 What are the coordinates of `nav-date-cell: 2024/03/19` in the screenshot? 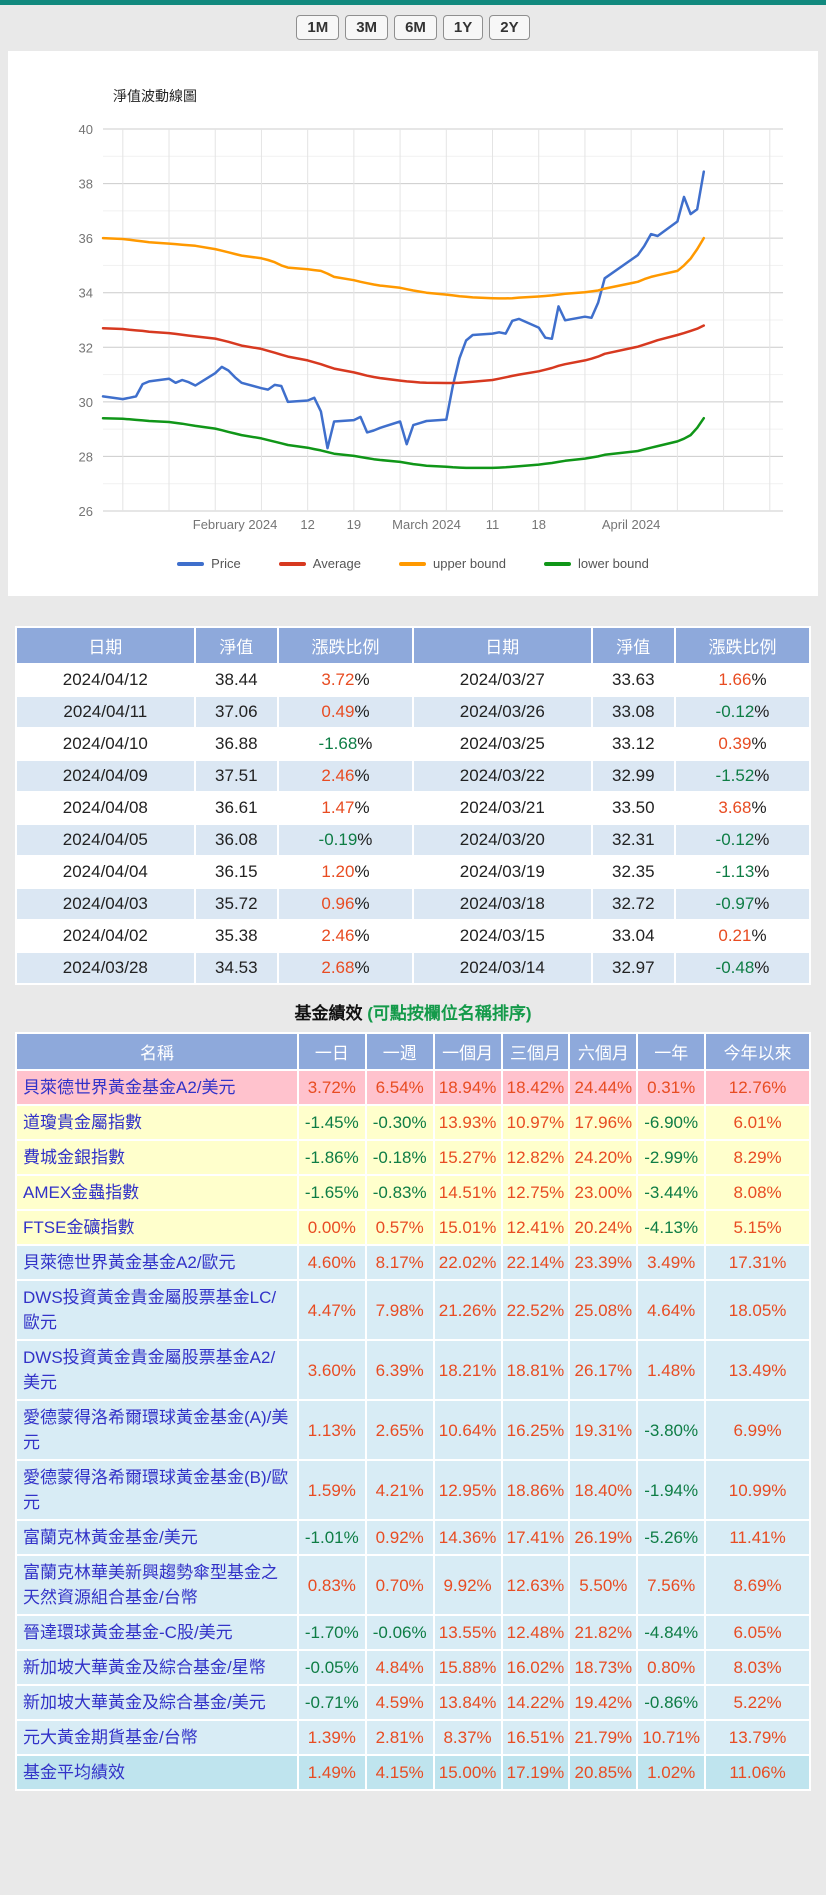 It's located at (502, 872).